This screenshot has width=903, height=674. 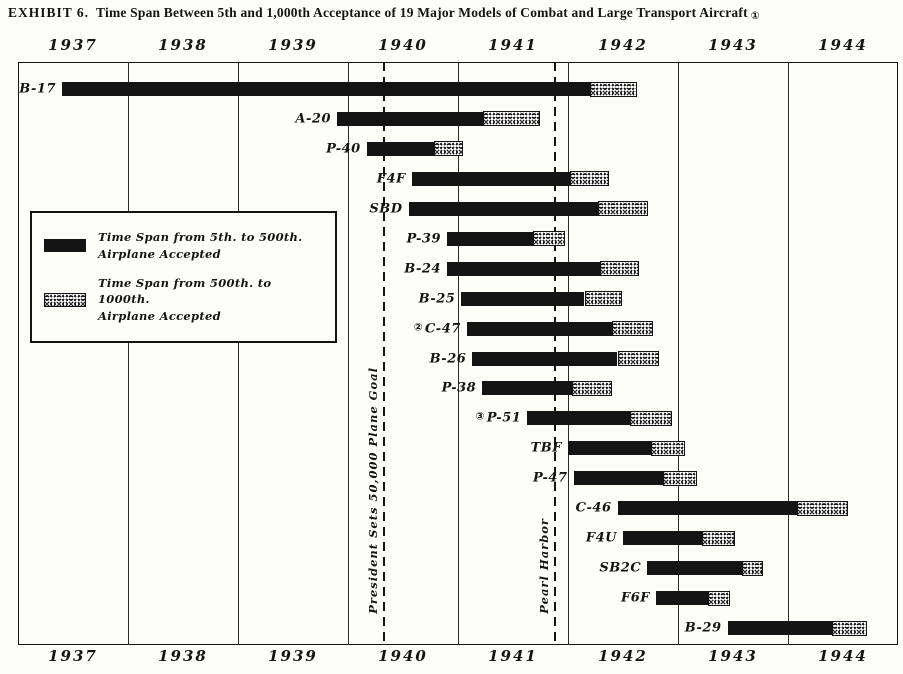 What do you see at coordinates (601, 538) in the screenshot?
I see `model-name: F4U` at bounding box center [601, 538].